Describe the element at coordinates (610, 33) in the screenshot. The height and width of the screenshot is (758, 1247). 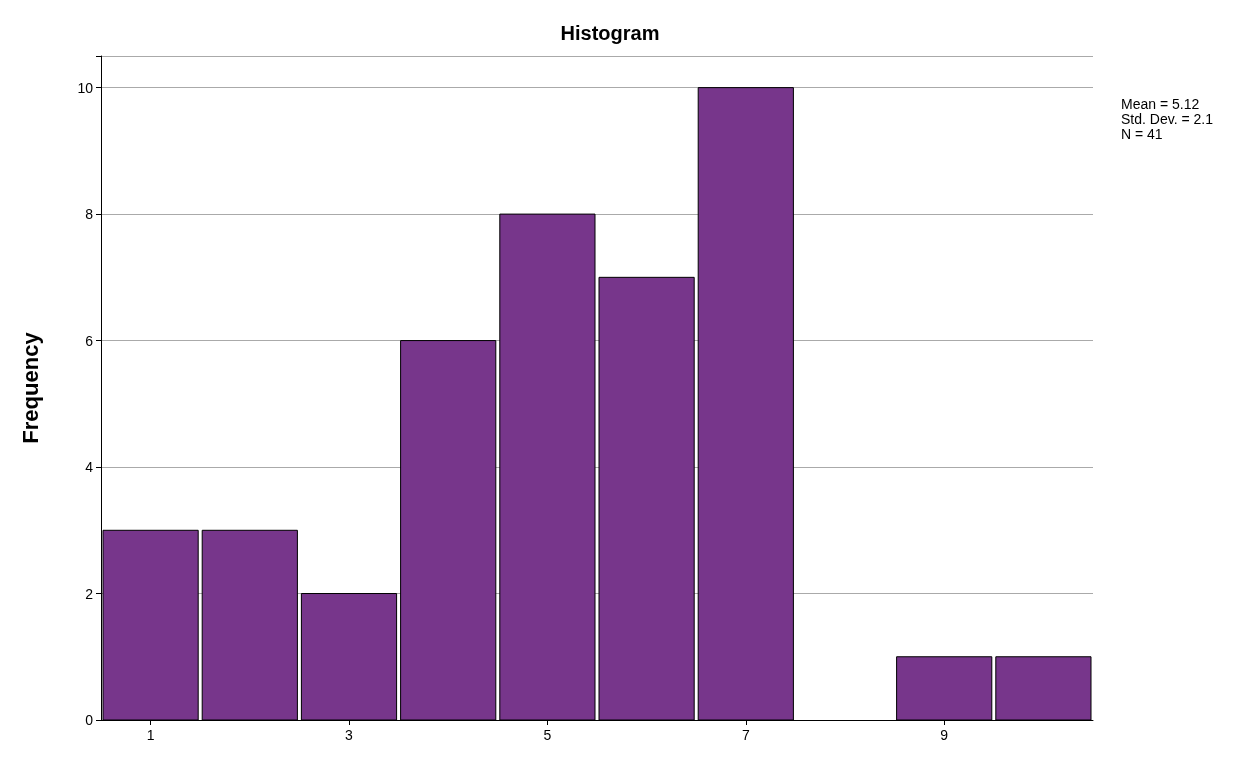
I see `chart-title: Histogram` at that location.